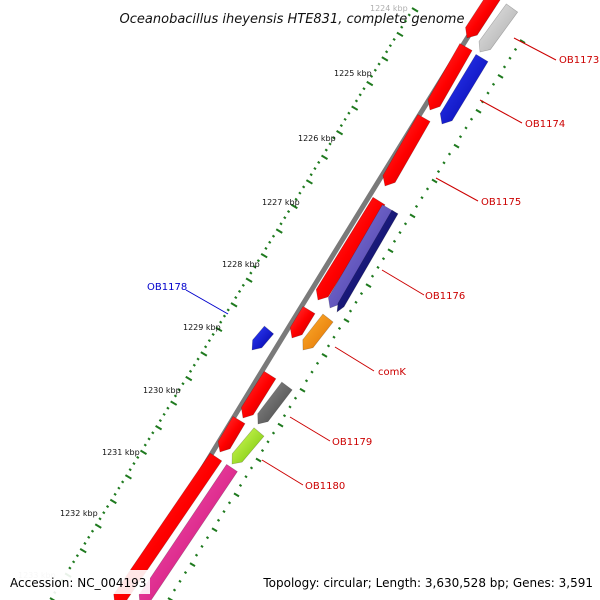  Describe the element at coordinates (501, 202) in the screenshot. I see `gene-label-OB1175: OB1175` at that location.